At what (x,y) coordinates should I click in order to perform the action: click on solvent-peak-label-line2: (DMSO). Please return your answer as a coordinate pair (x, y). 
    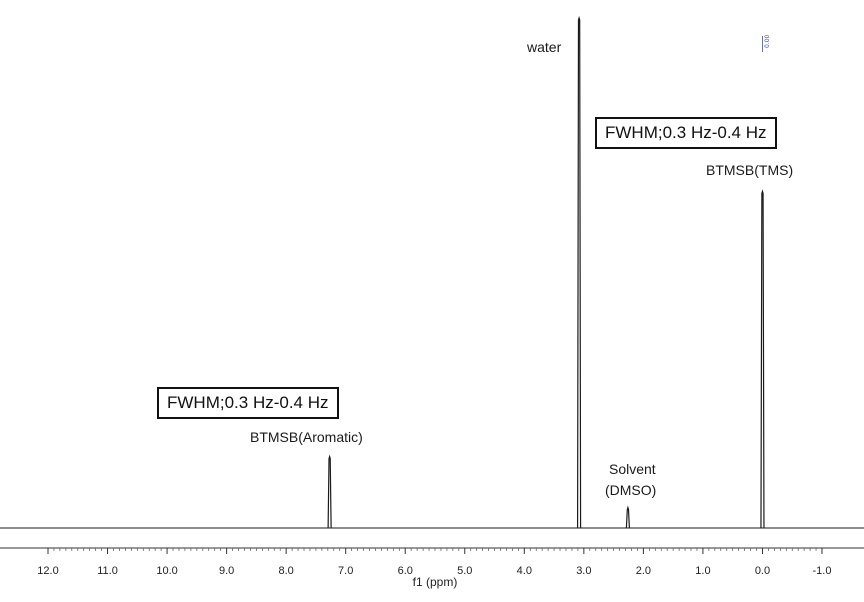
    Looking at the image, I should click on (631, 490).